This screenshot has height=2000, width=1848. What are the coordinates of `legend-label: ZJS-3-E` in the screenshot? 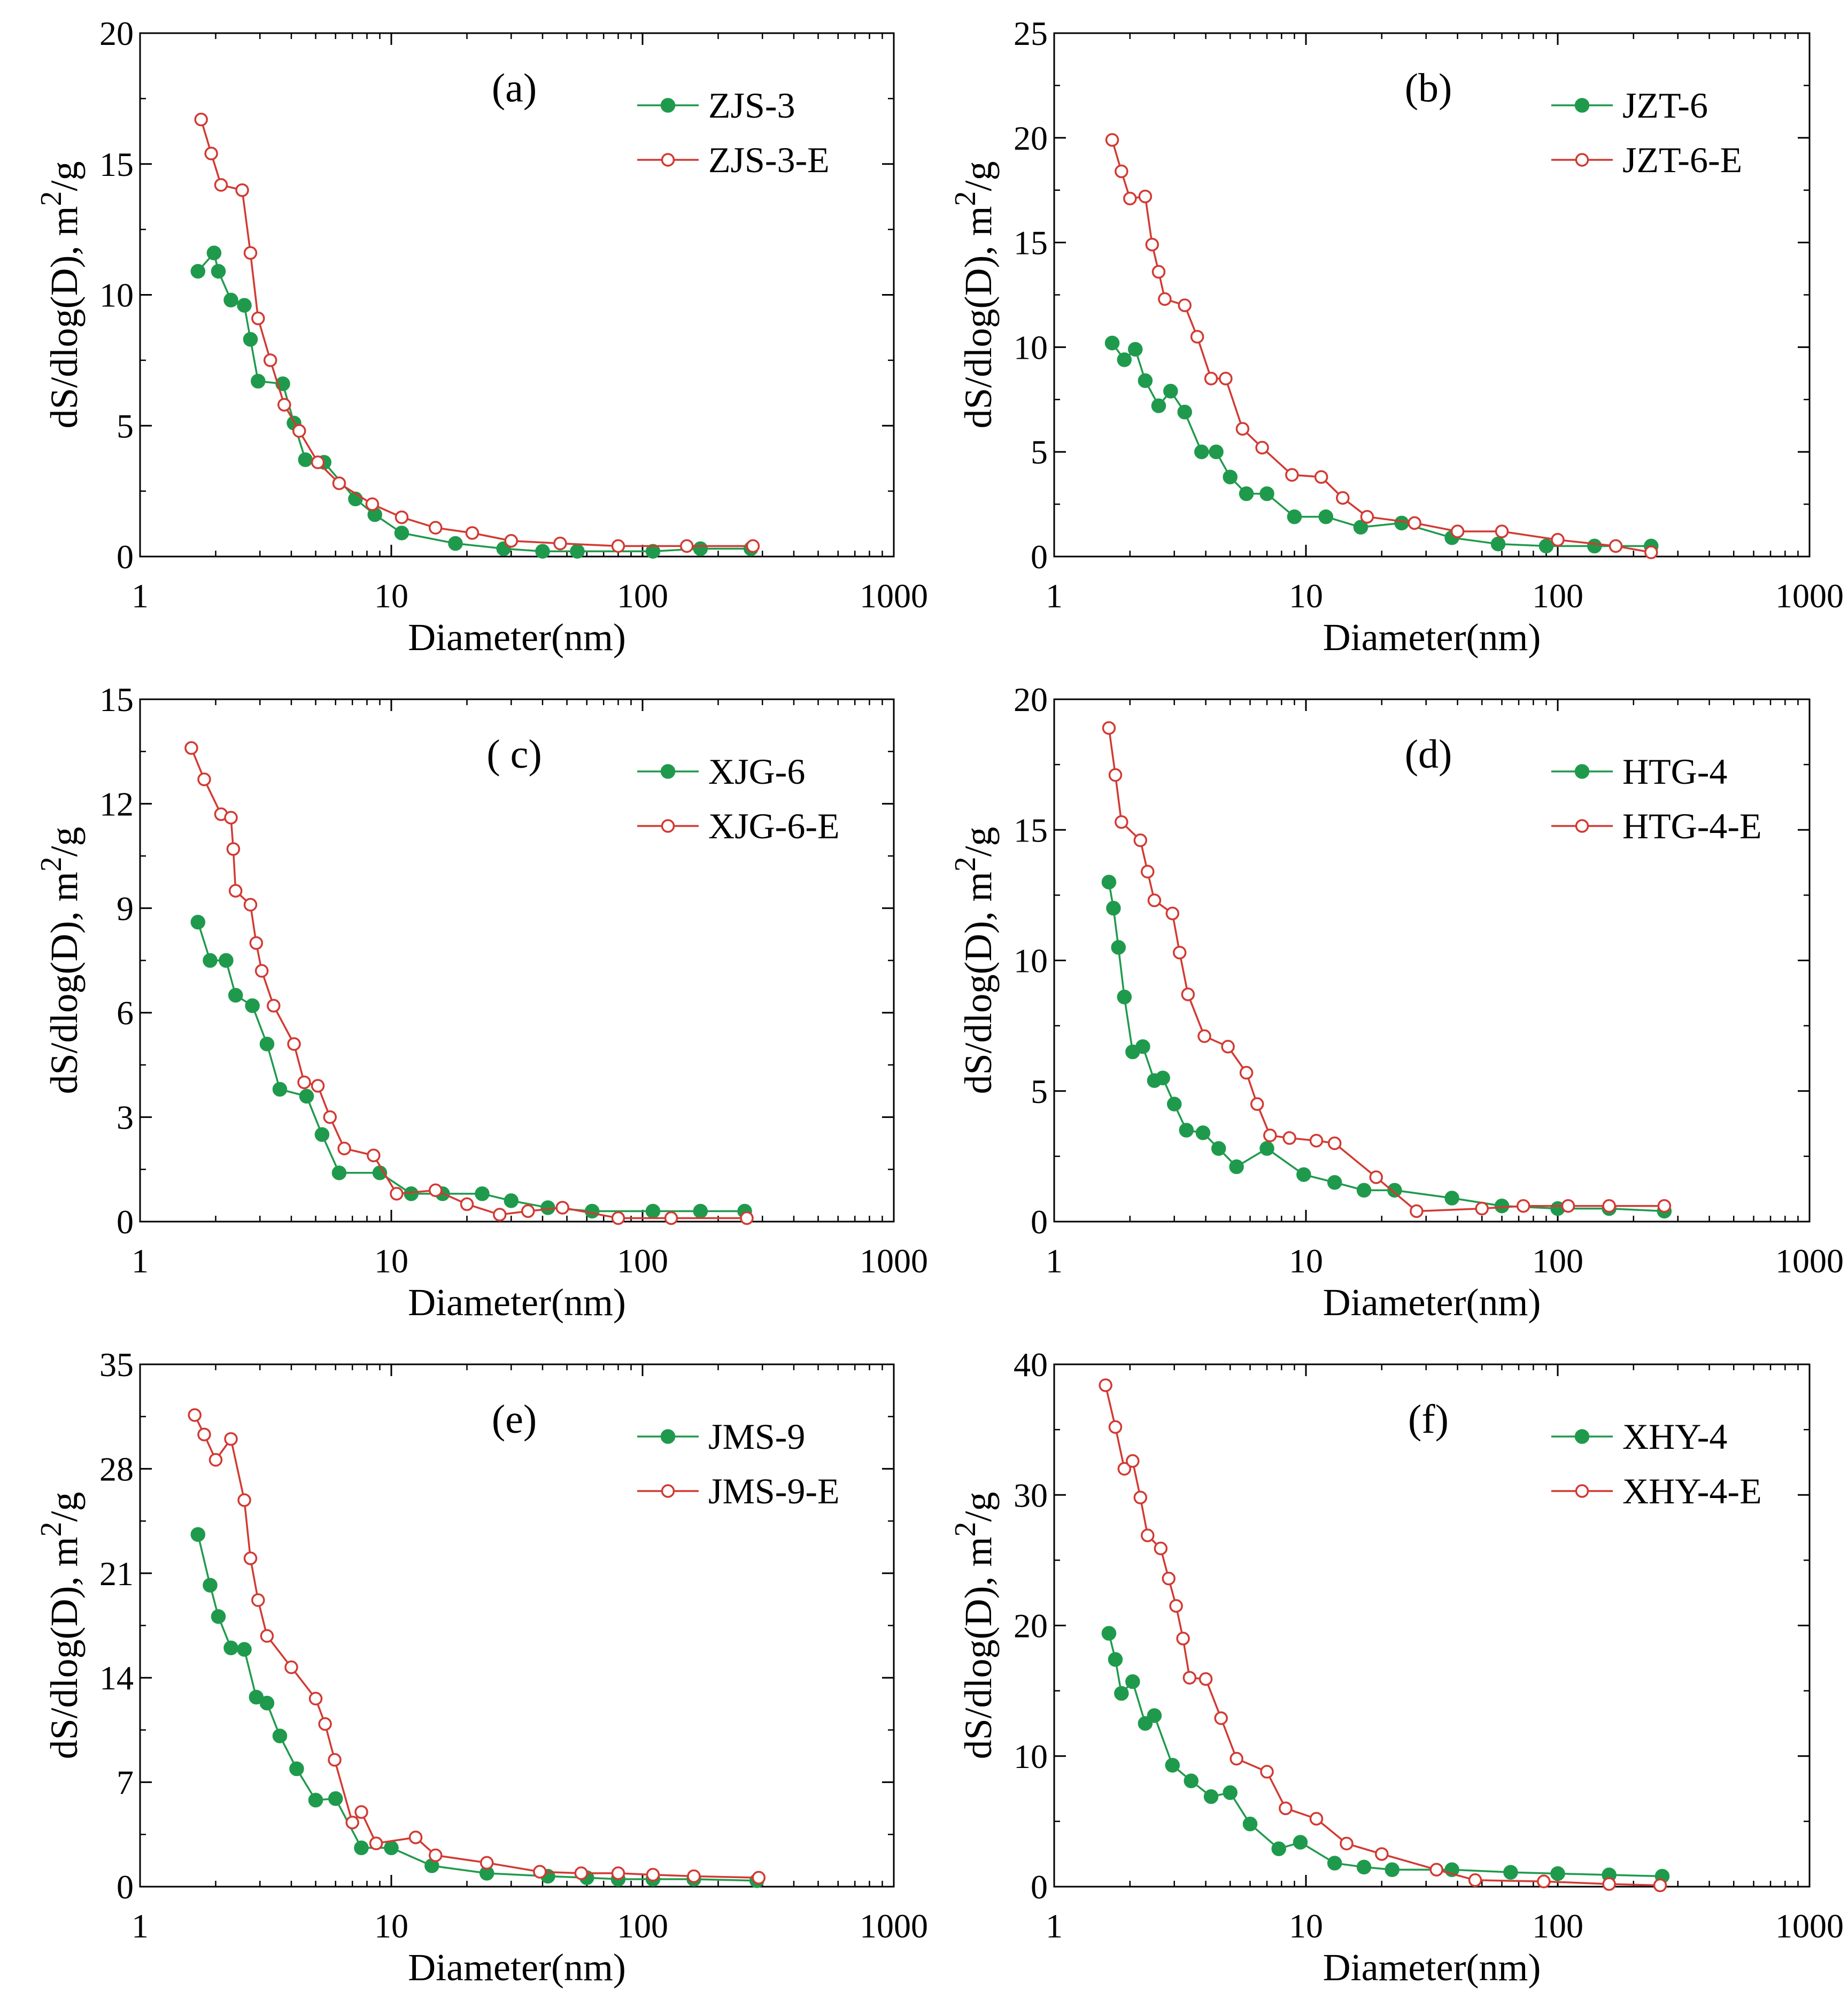 It's located at (769, 160).